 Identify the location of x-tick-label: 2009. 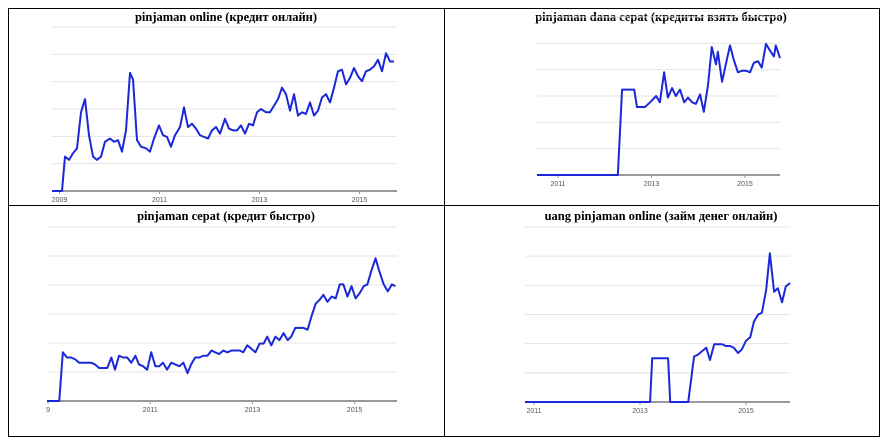
(60, 200).